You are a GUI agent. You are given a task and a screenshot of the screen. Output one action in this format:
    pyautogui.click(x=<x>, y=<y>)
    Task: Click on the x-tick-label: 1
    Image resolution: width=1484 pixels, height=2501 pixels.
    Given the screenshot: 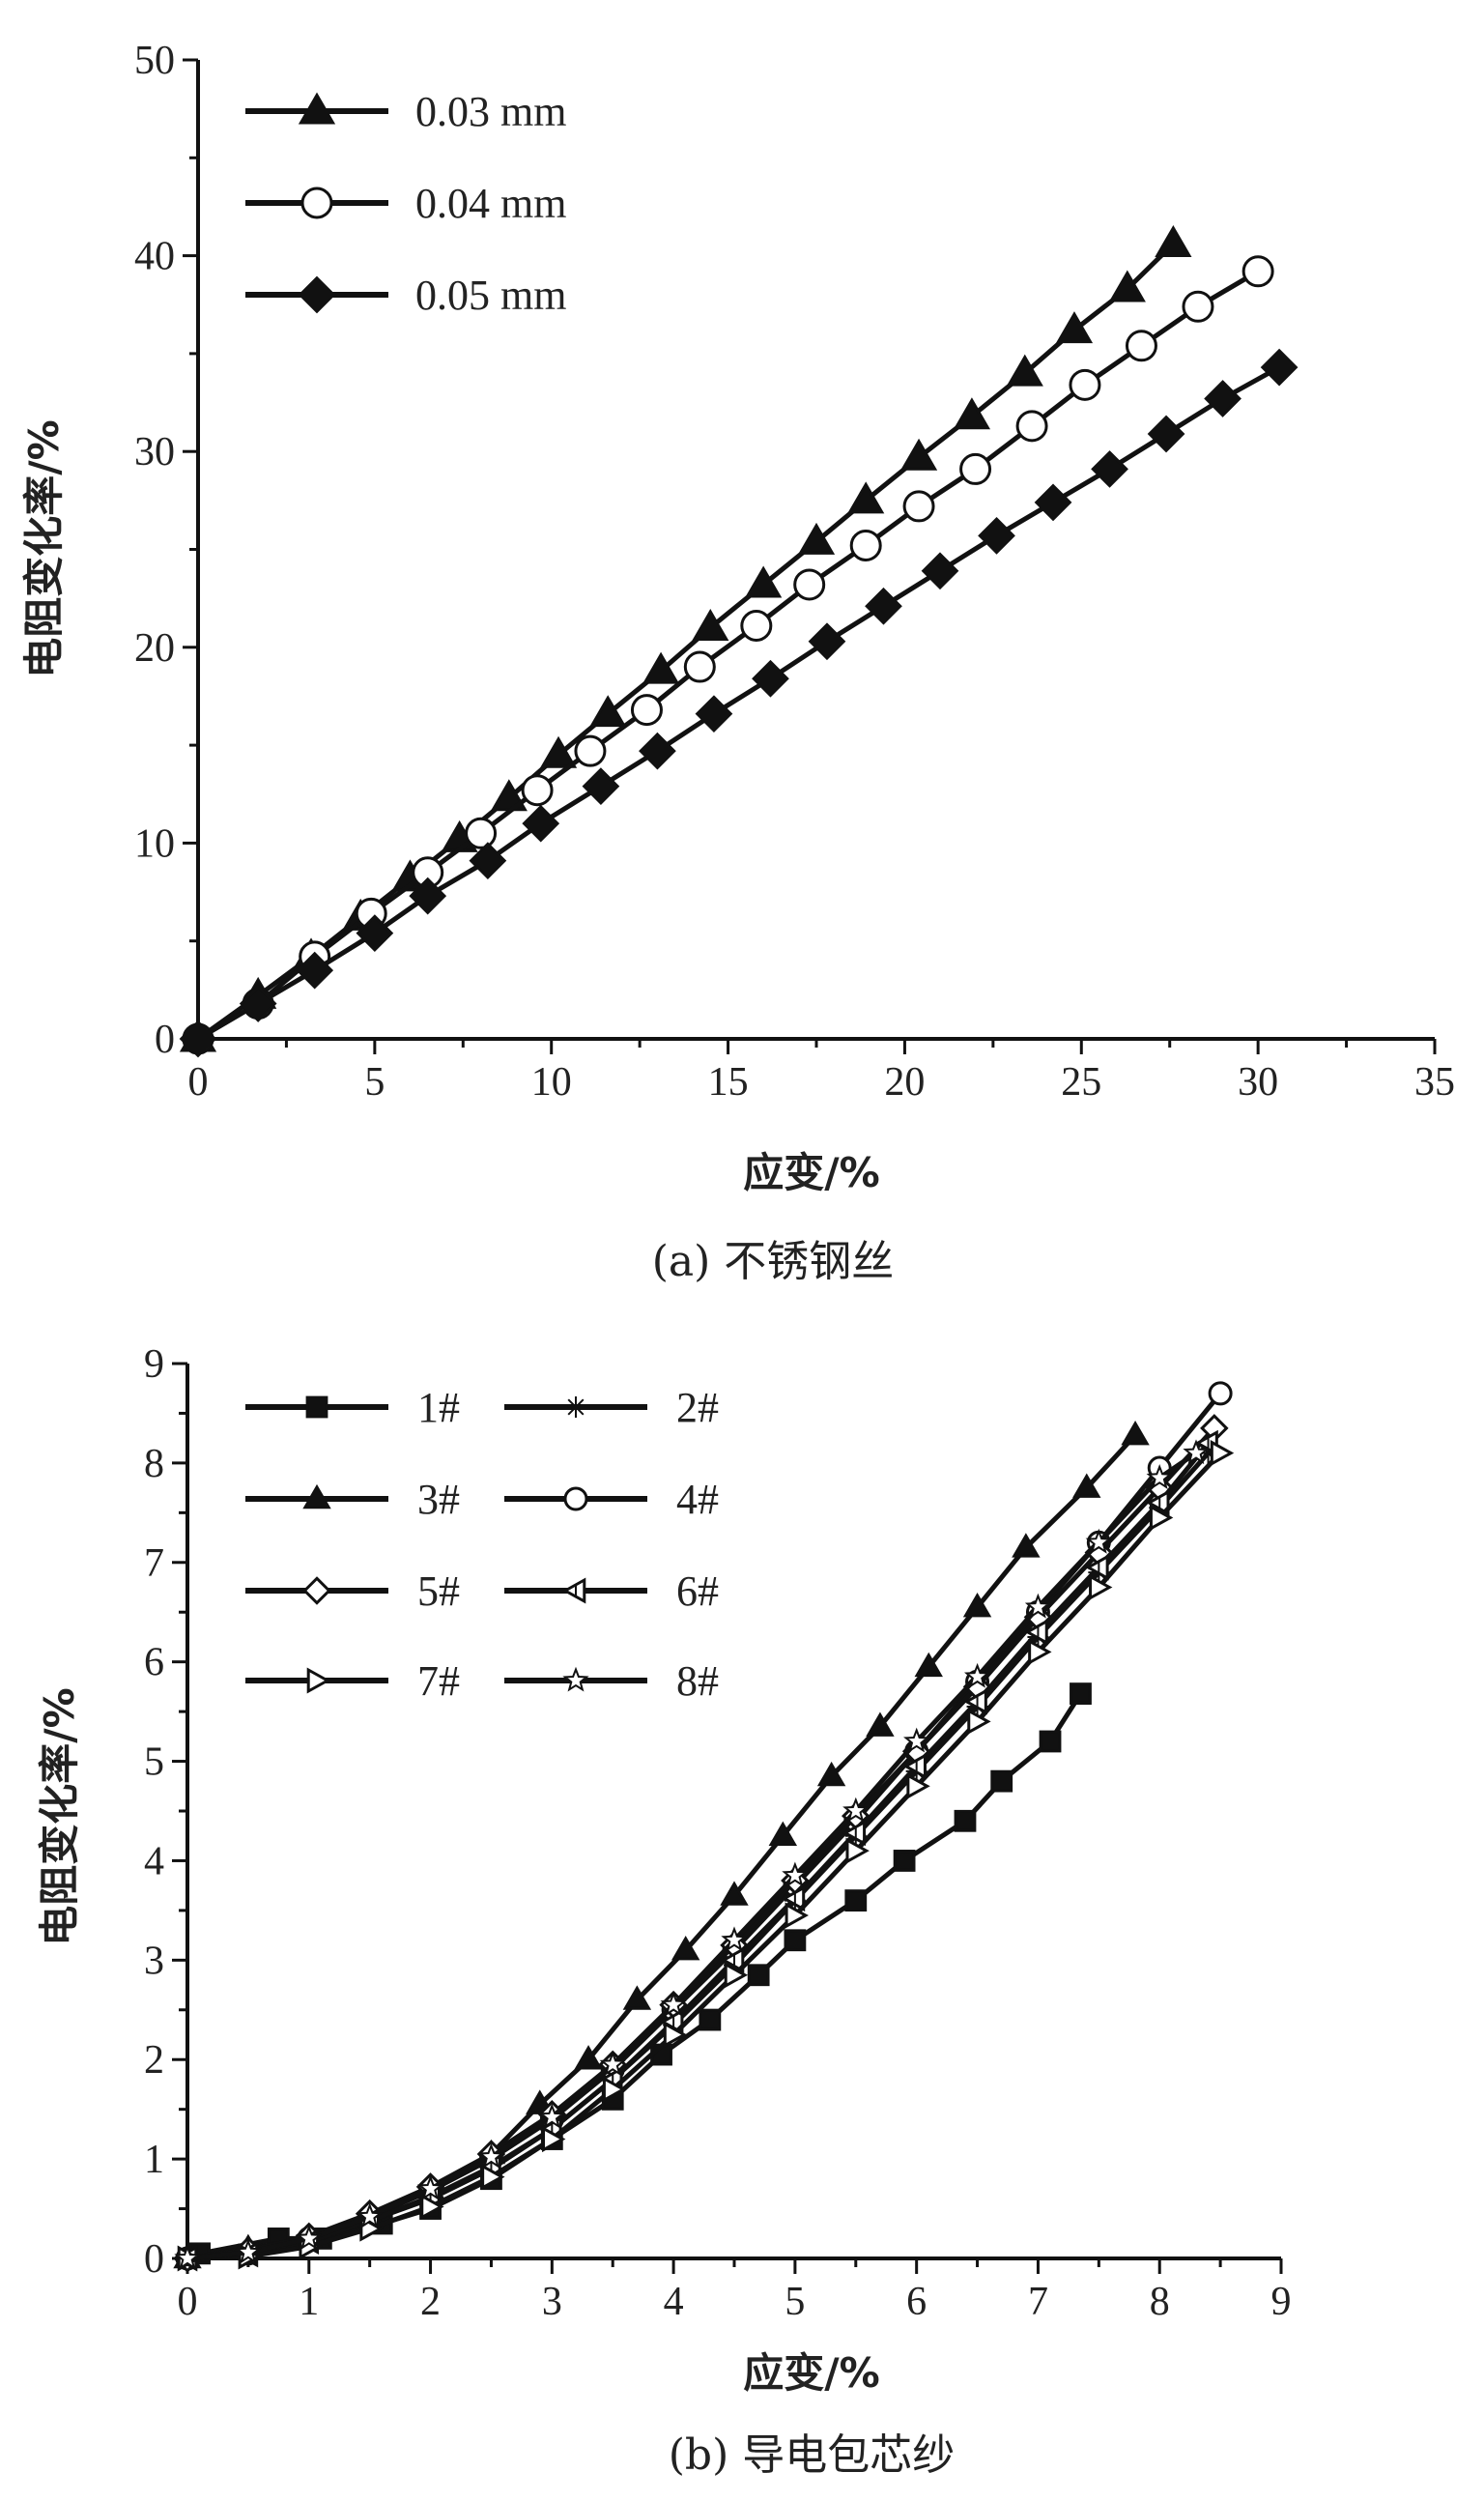 What is the action you would take?
    pyautogui.click(x=309, y=2302)
    